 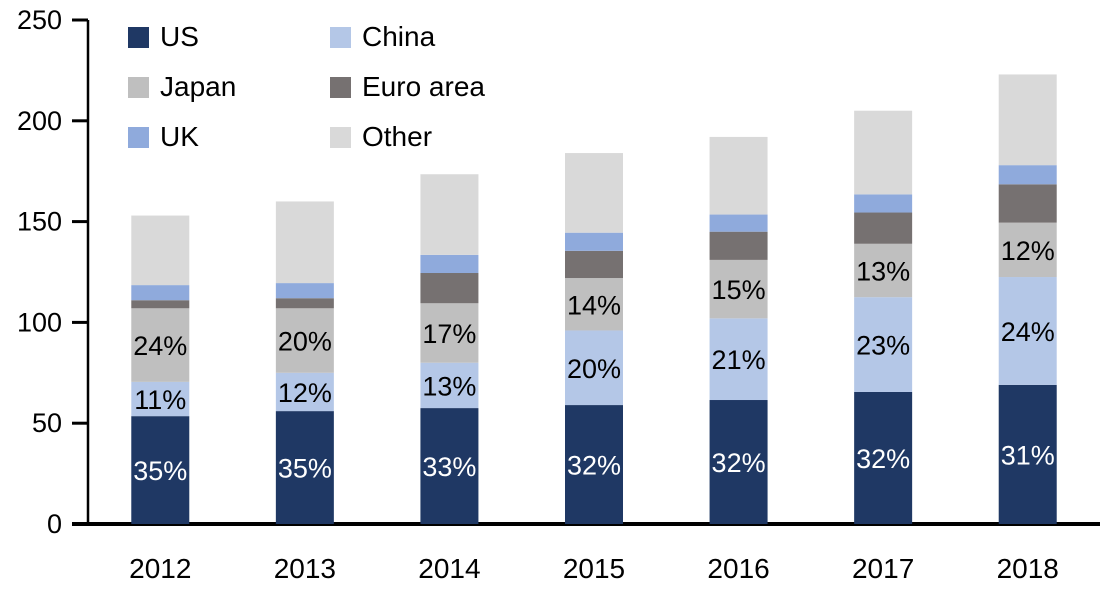 I want to click on uk-swatch-icon, so click(x=138, y=137).